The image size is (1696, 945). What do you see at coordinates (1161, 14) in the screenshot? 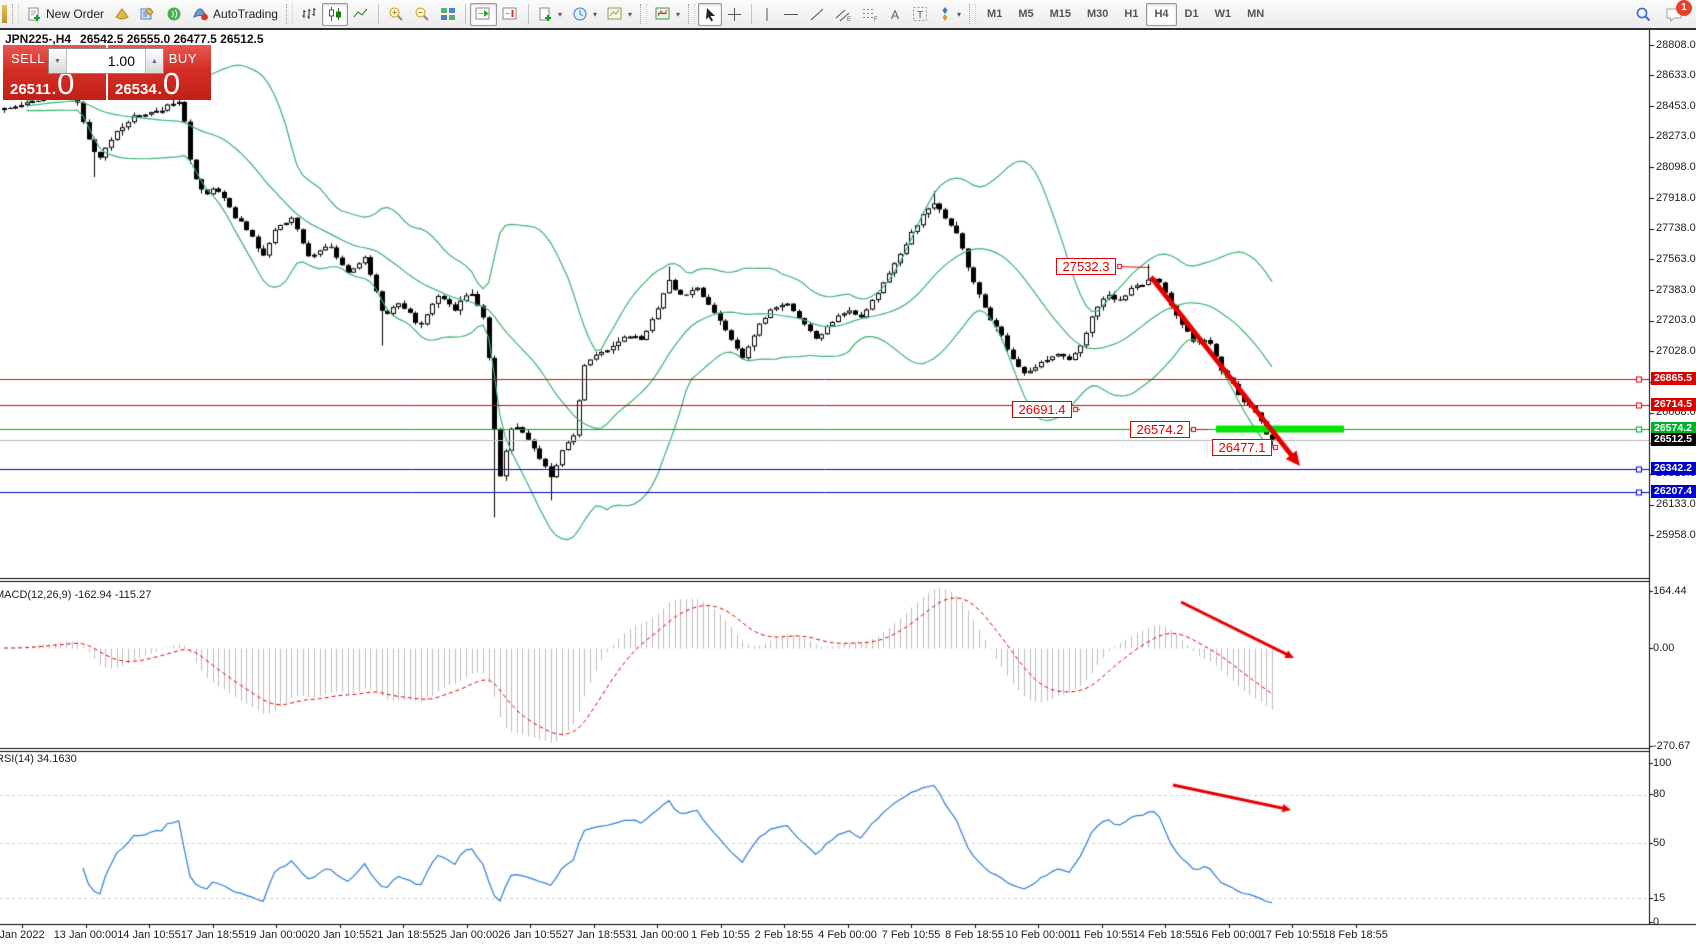
I see `timeframe-h4: H4` at bounding box center [1161, 14].